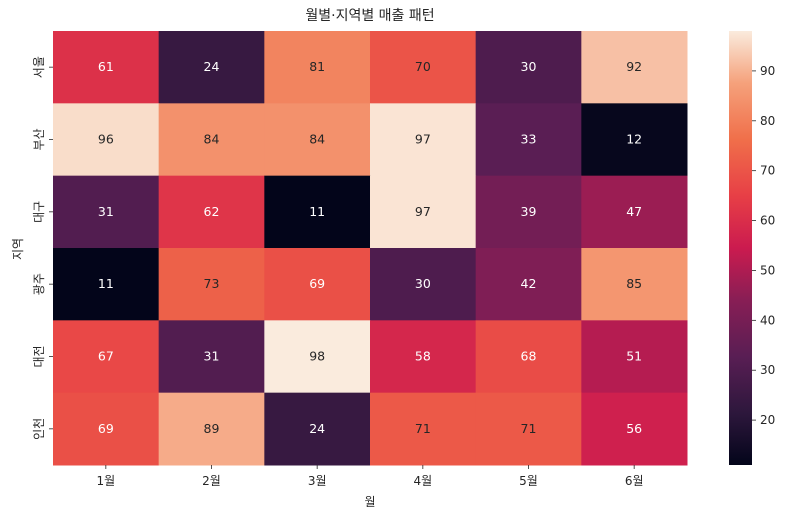 This screenshot has width=788, height=519. What do you see at coordinates (39, 139) in the screenshot?
I see `y-tick-label: 부산` at bounding box center [39, 139].